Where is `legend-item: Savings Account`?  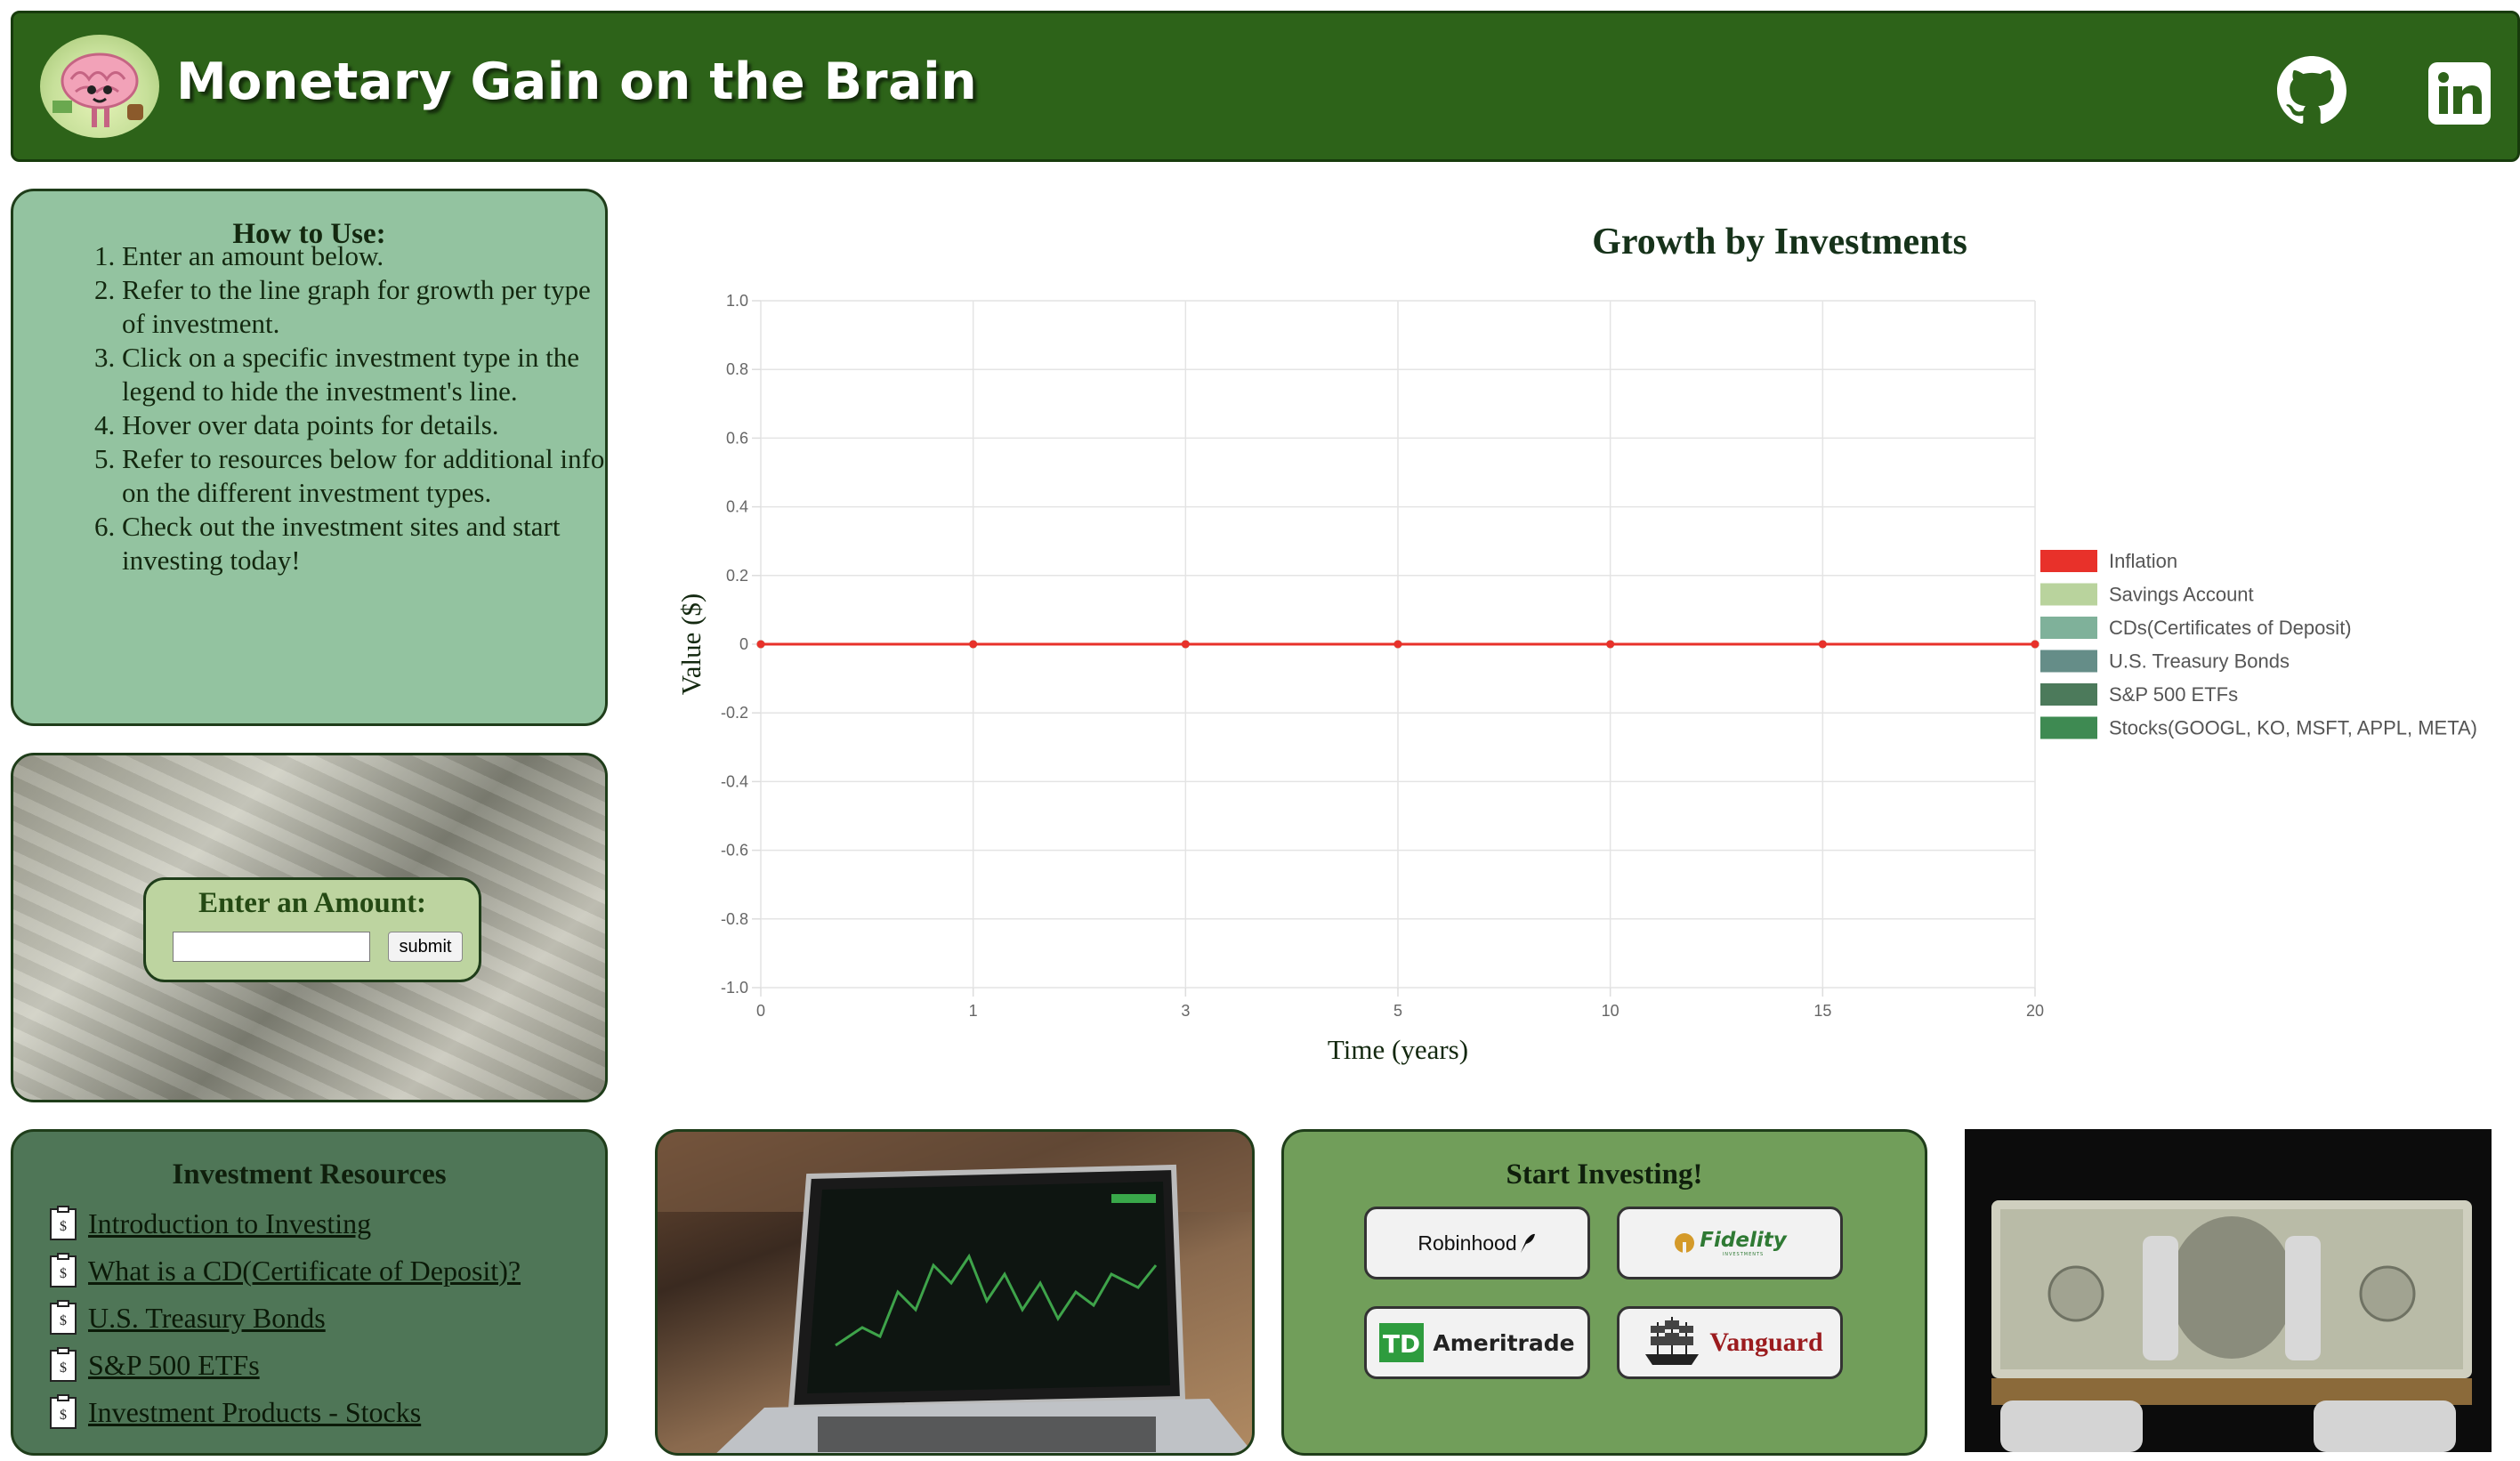
legend-item: Savings Account is located at coordinates (2147, 594).